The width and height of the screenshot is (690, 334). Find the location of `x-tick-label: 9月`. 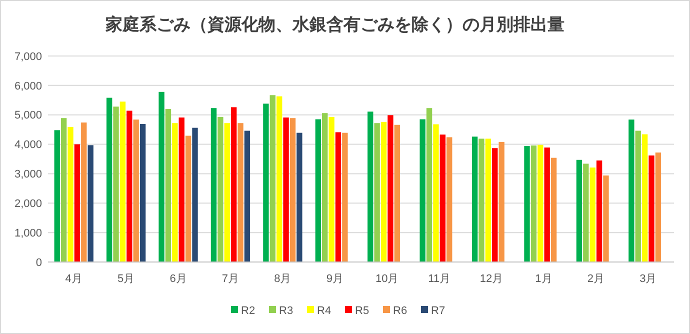

x-tick-label: 9月 is located at coordinates (335, 279).